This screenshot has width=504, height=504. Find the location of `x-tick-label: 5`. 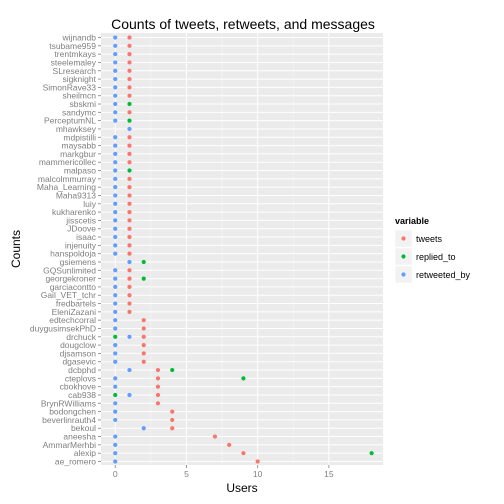

x-tick-label: 5 is located at coordinates (186, 474).